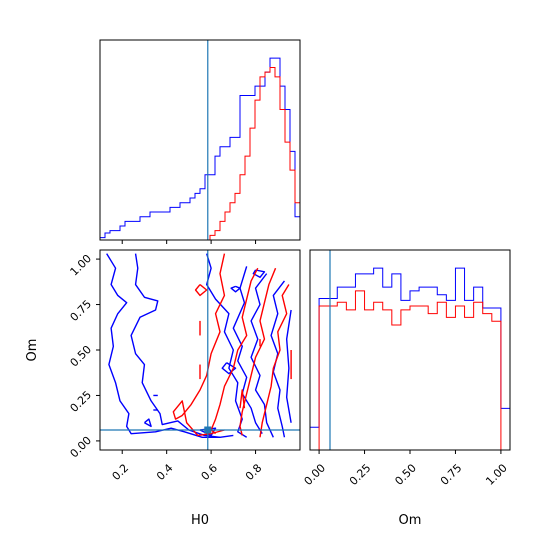  I want to click on joint-x-tick-label: 0.4, so click(165, 472).